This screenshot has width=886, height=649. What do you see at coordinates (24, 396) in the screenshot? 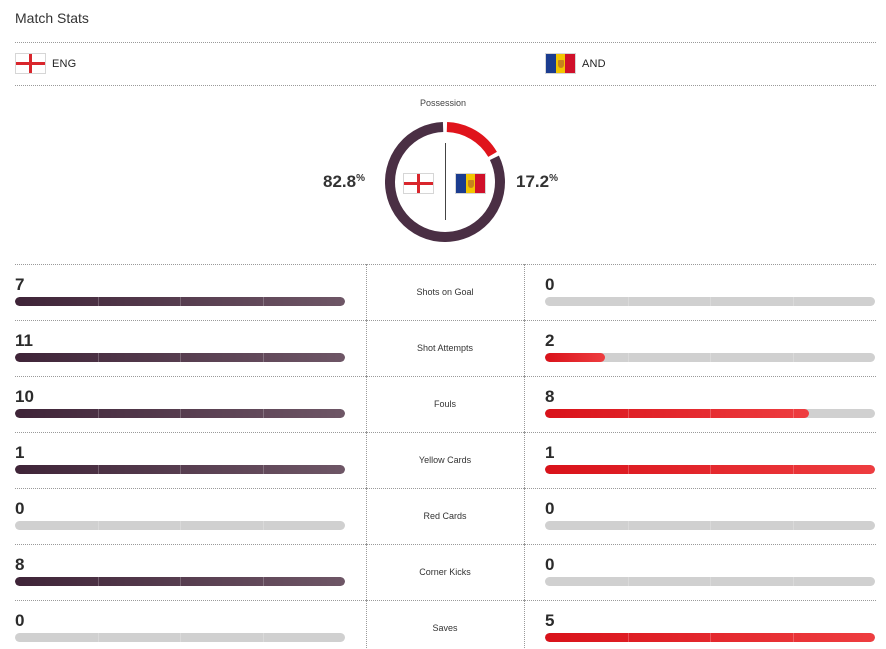
I see `home-stat-value: 10` at bounding box center [24, 396].